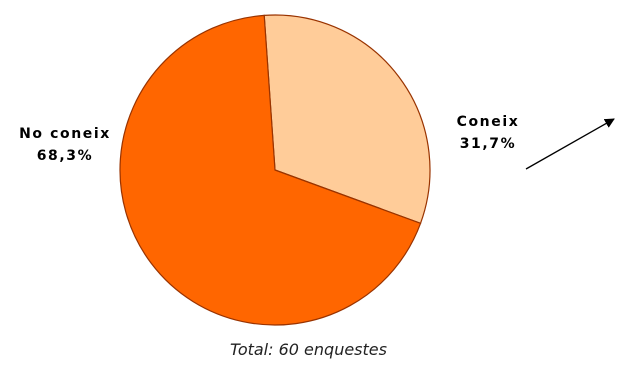 The width and height of the screenshot is (617, 365). Describe the element at coordinates (570, 144) in the screenshot. I see `pointer-arrow` at that location.